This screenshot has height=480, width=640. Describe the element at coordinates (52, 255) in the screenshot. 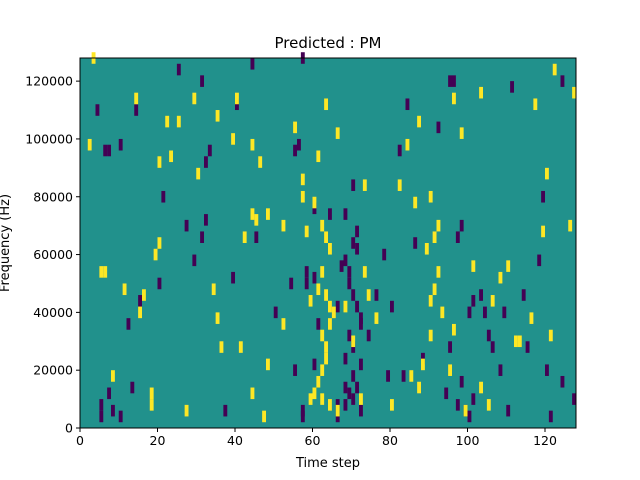

I see `y-axis-ticks: 0 20000 40000 60000 80000 100000 120000` at that location.